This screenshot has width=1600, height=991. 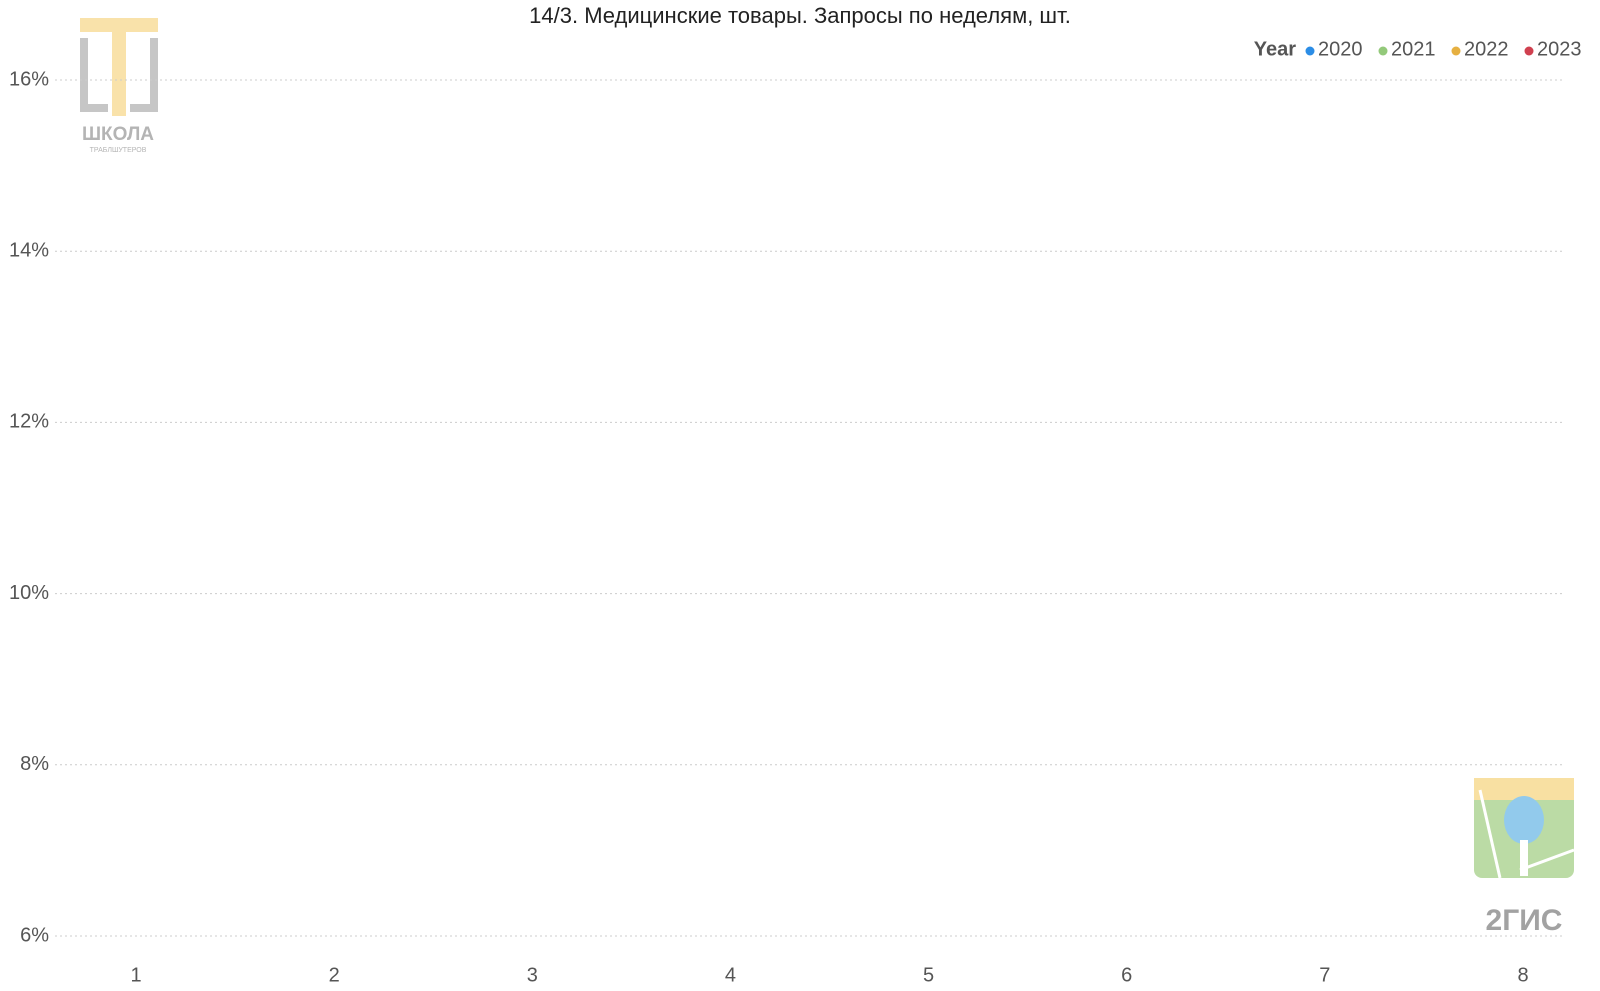 I want to click on y-tick-label: 12%, so click(x=29, y=422).